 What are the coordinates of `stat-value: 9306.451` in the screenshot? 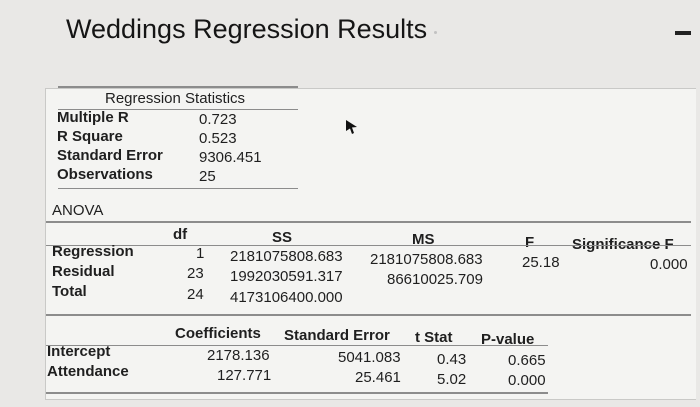 It's located at (230, 157).